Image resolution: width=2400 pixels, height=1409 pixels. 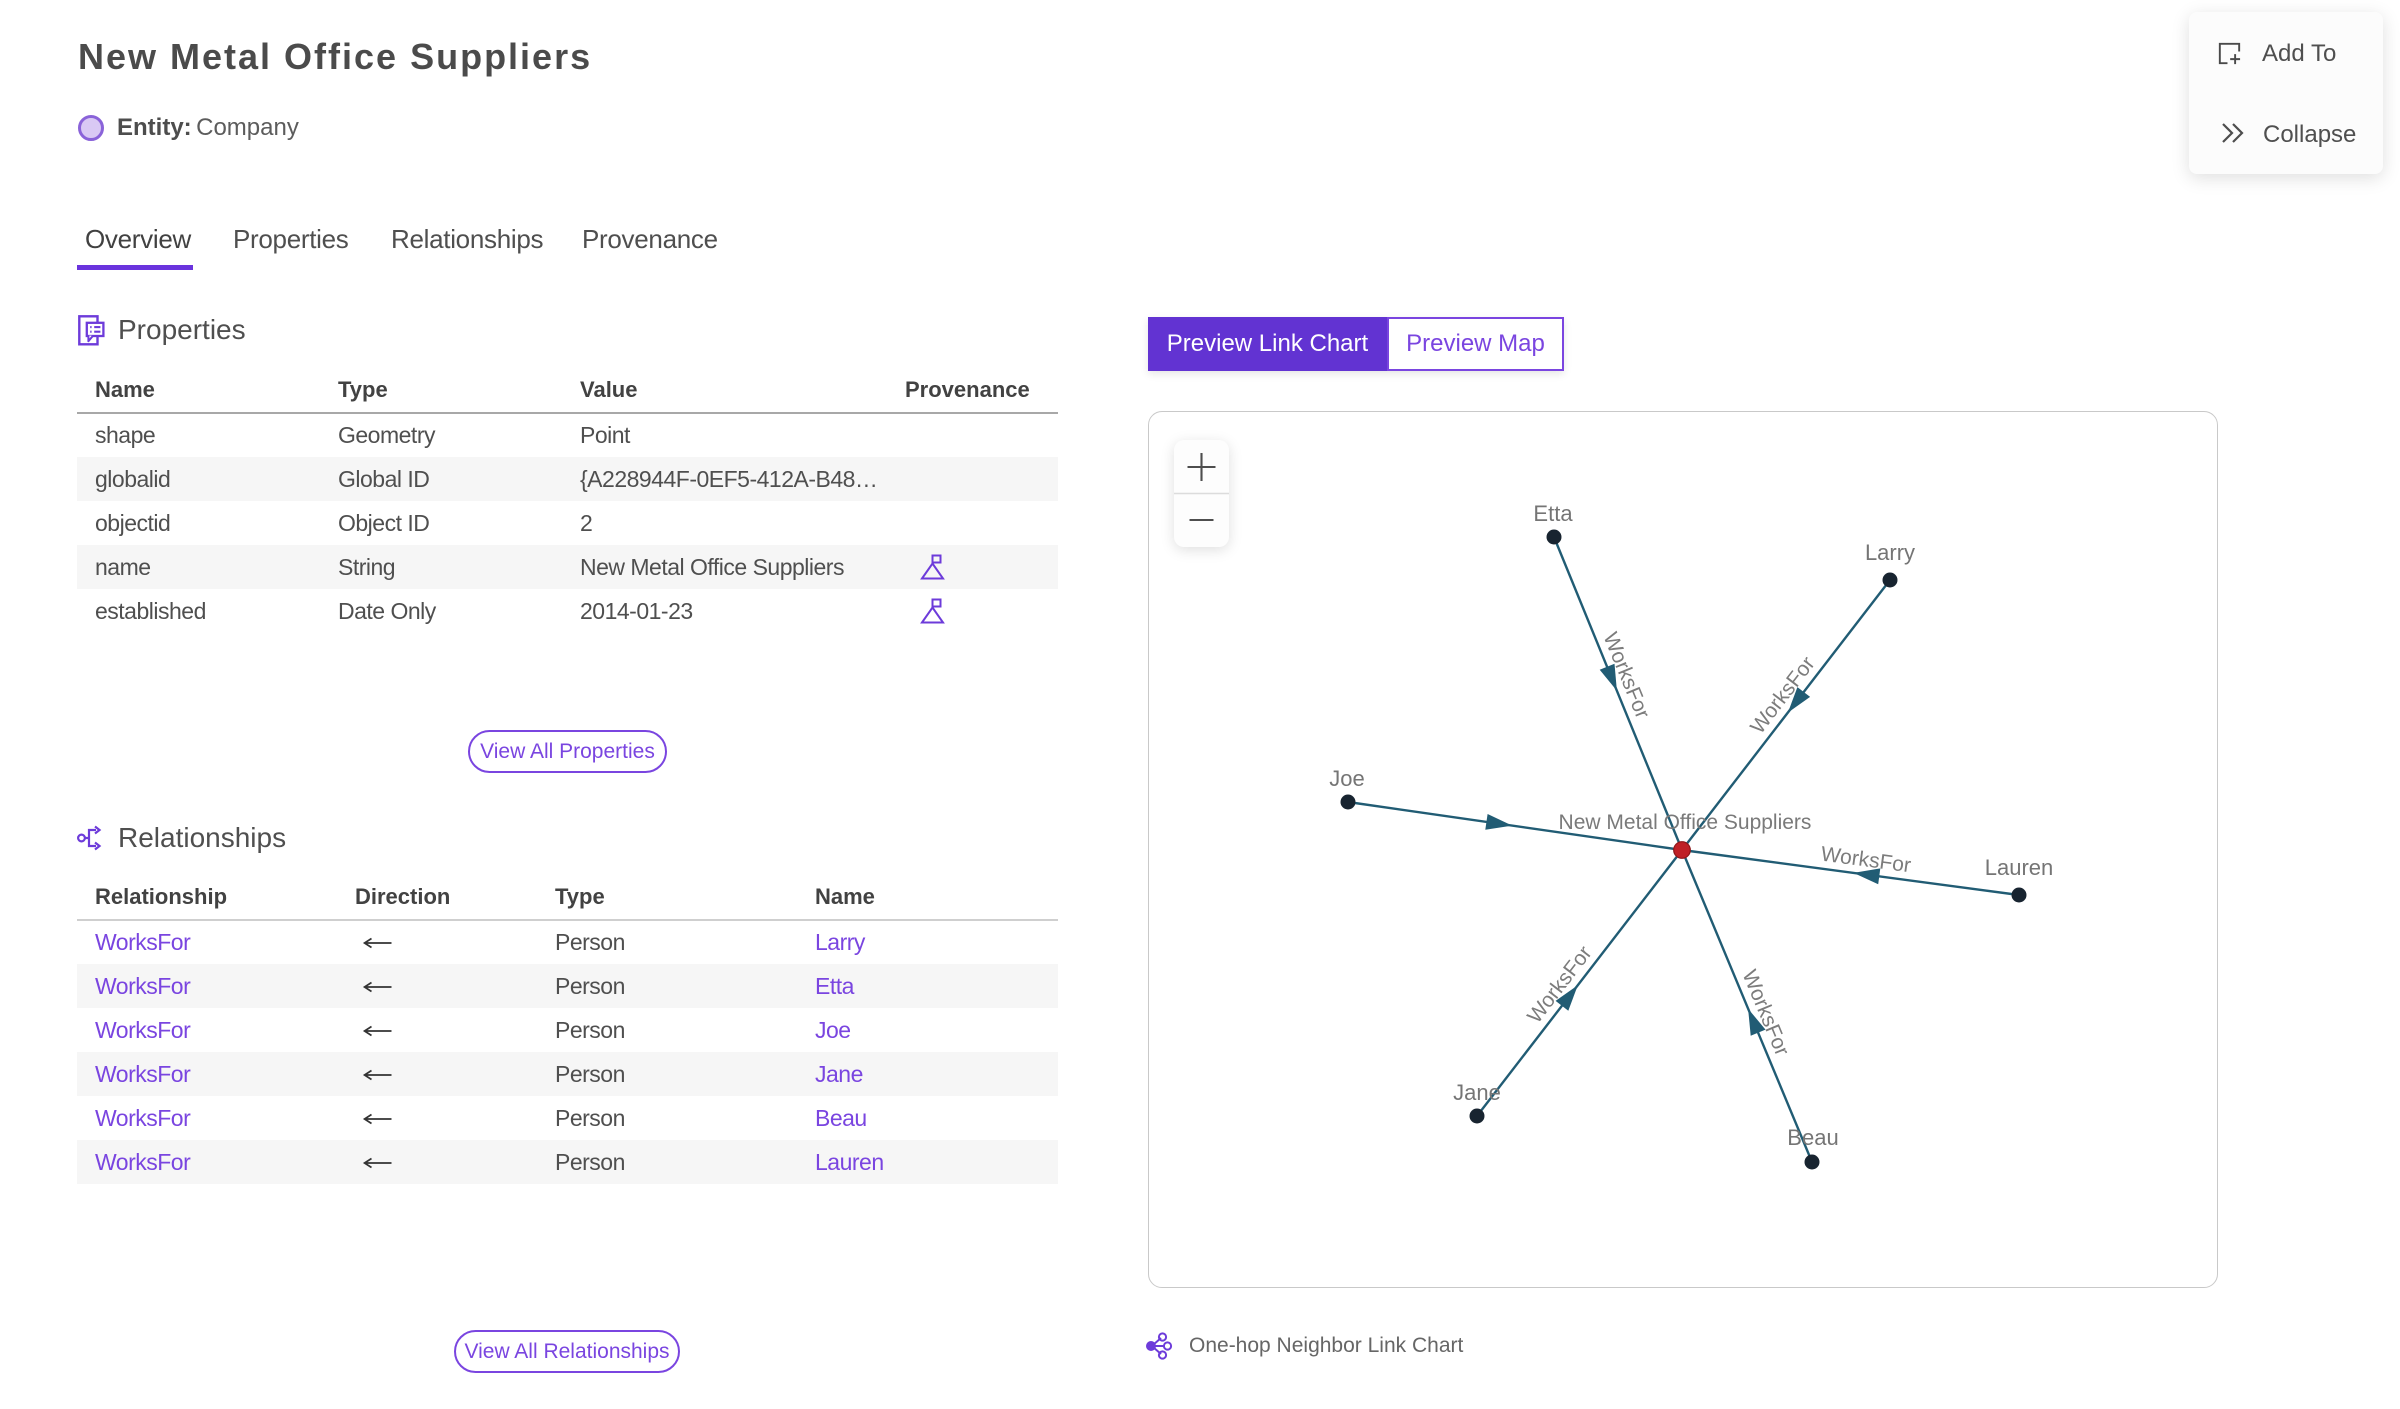 I want to click on svg-text: Joe, so click(x=1346, y=778).